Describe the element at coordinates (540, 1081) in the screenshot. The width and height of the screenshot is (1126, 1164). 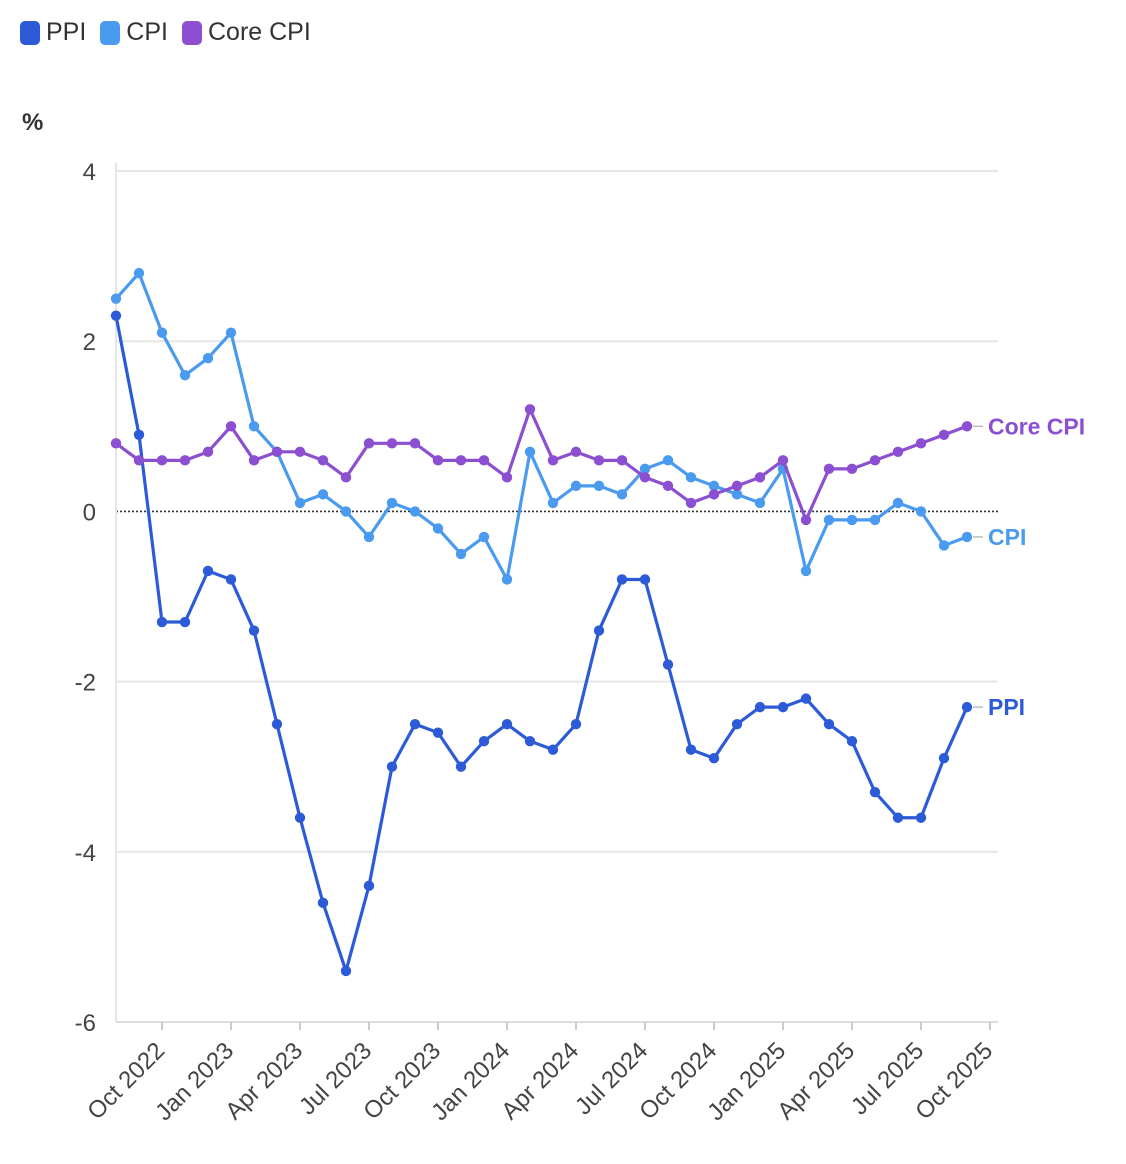
I see `x-tick-label: Apr 2024` at that location.